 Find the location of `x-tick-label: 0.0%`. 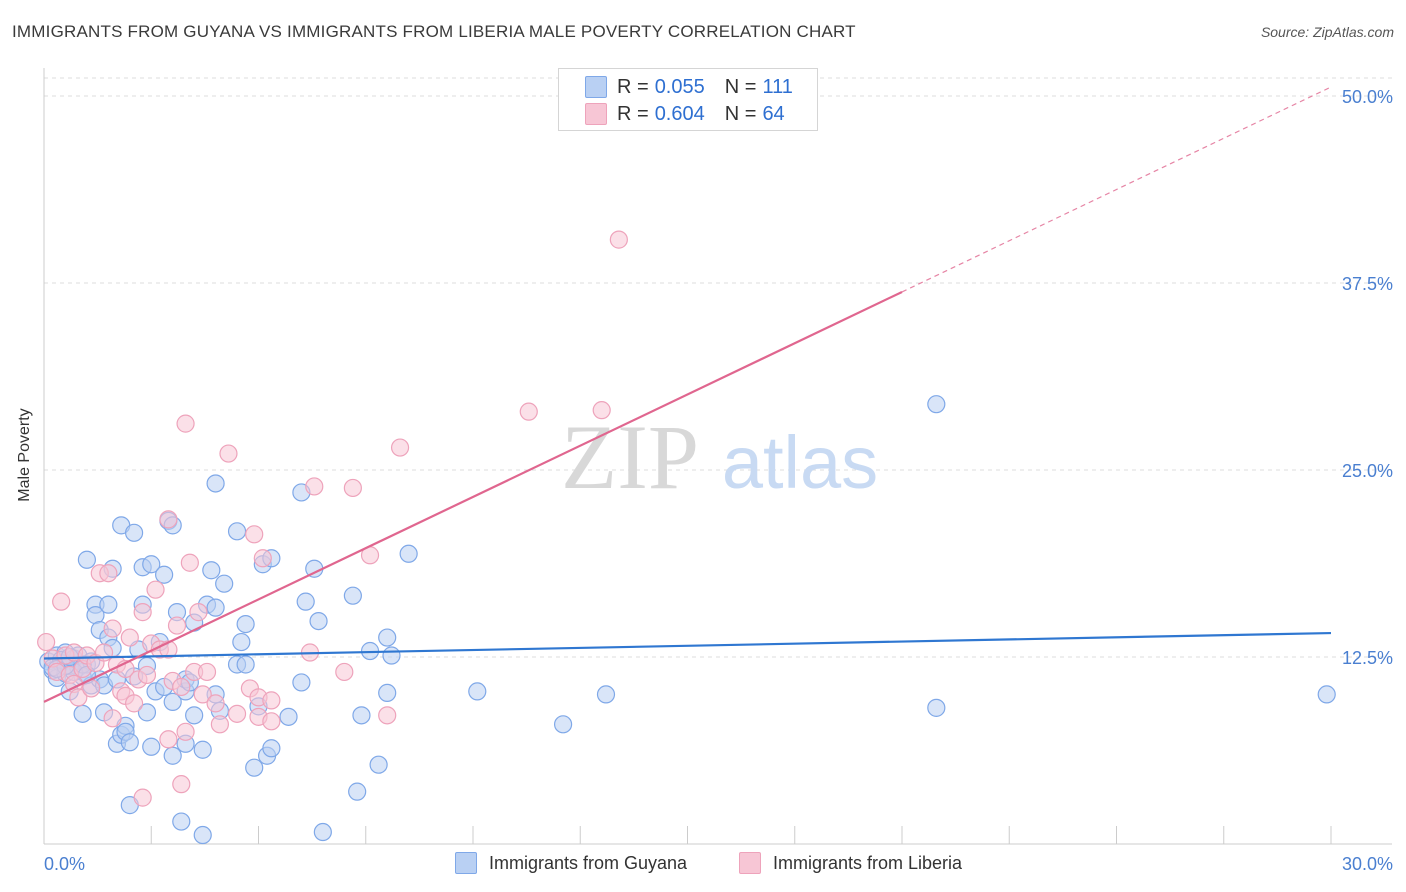

x-tick-label: 0.0% is located at coordinates (64, 864).